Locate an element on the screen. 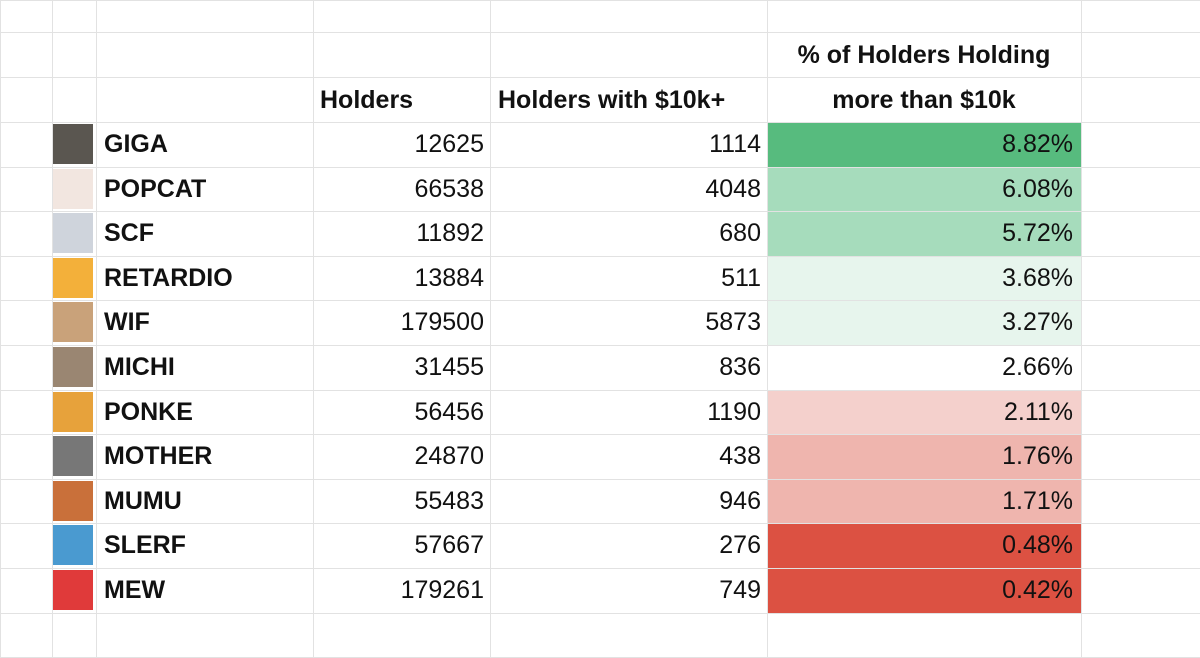  token-name: MOTHER is located at coordinates (158, 456).